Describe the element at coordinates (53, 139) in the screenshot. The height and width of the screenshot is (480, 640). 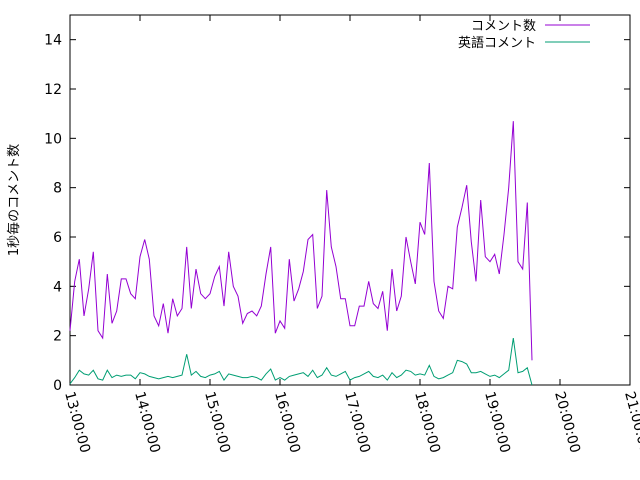
I see `y-tick-label: 10` at that location.